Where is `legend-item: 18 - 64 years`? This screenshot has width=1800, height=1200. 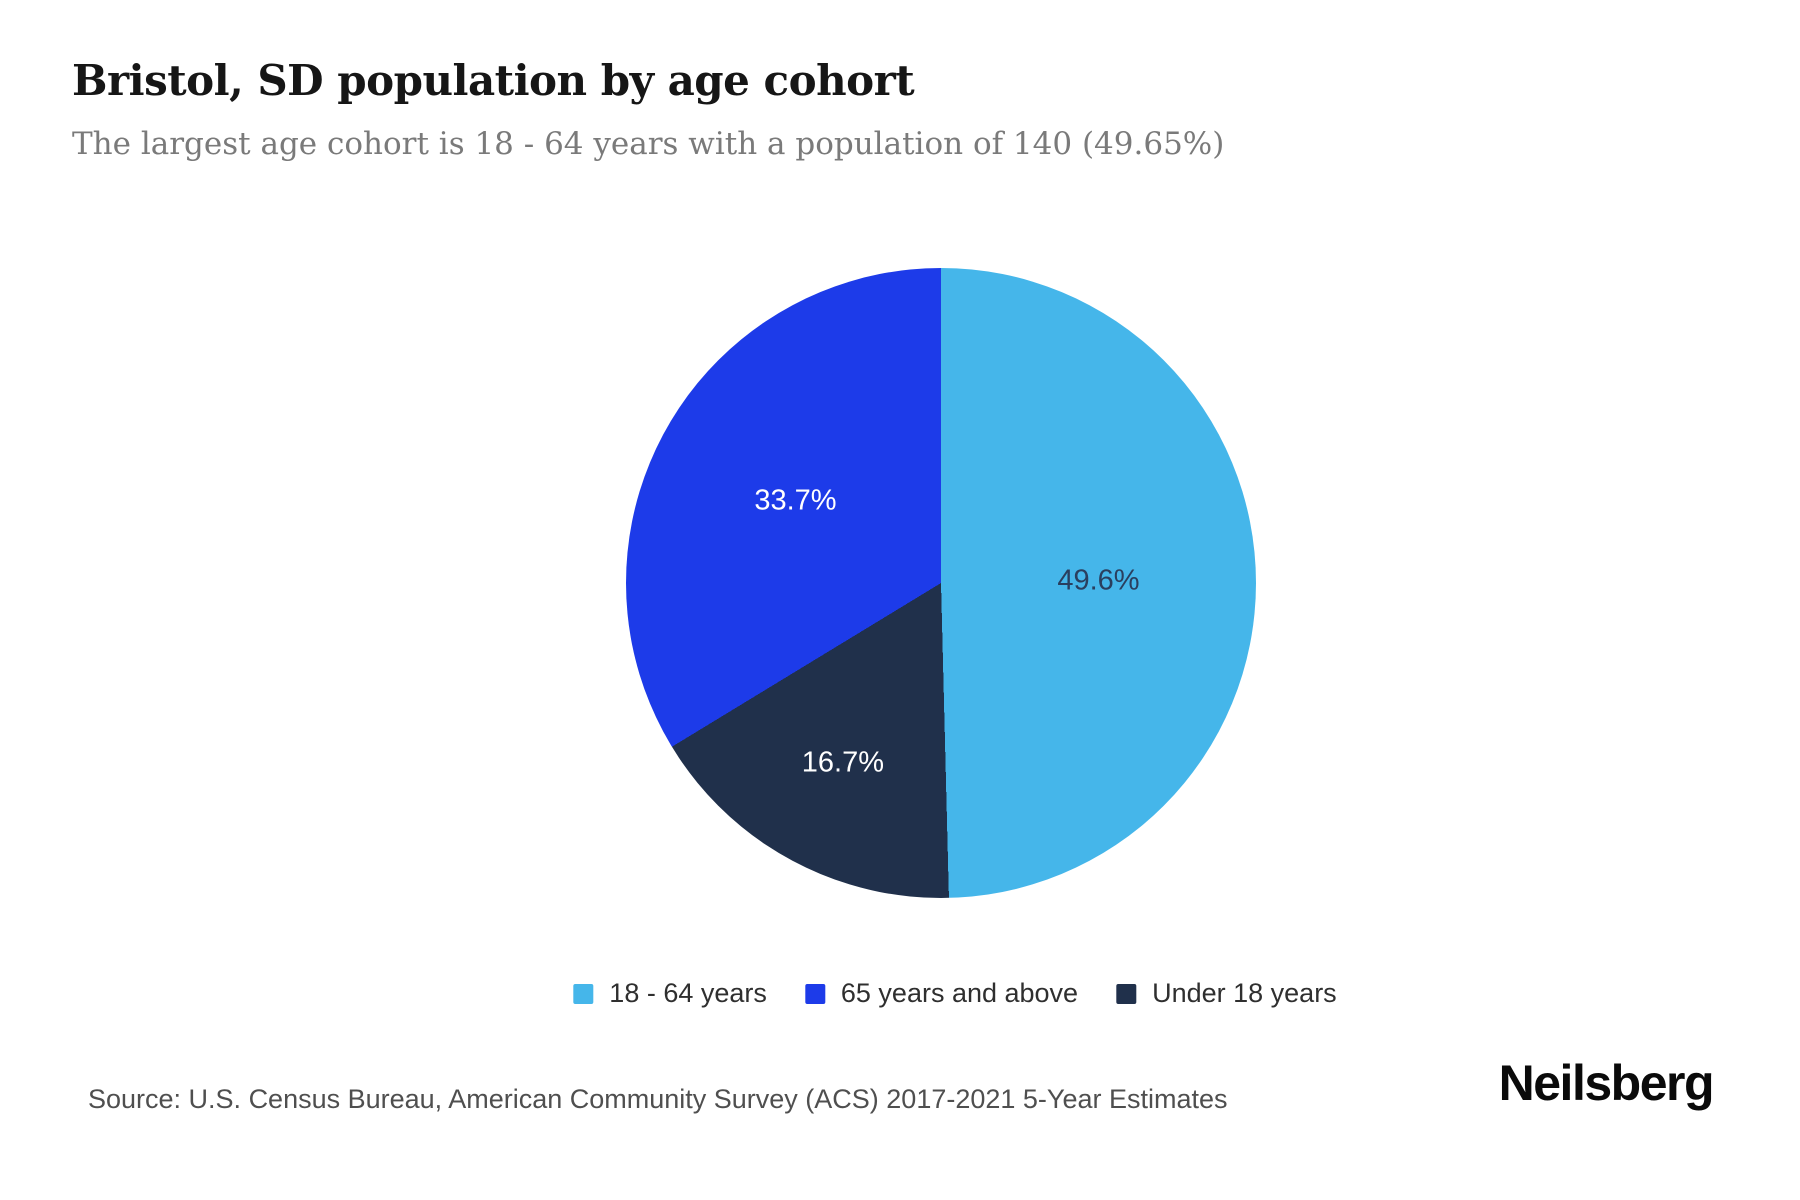 legend-item: 18 - 64 years is located at coordinates (670, 993).